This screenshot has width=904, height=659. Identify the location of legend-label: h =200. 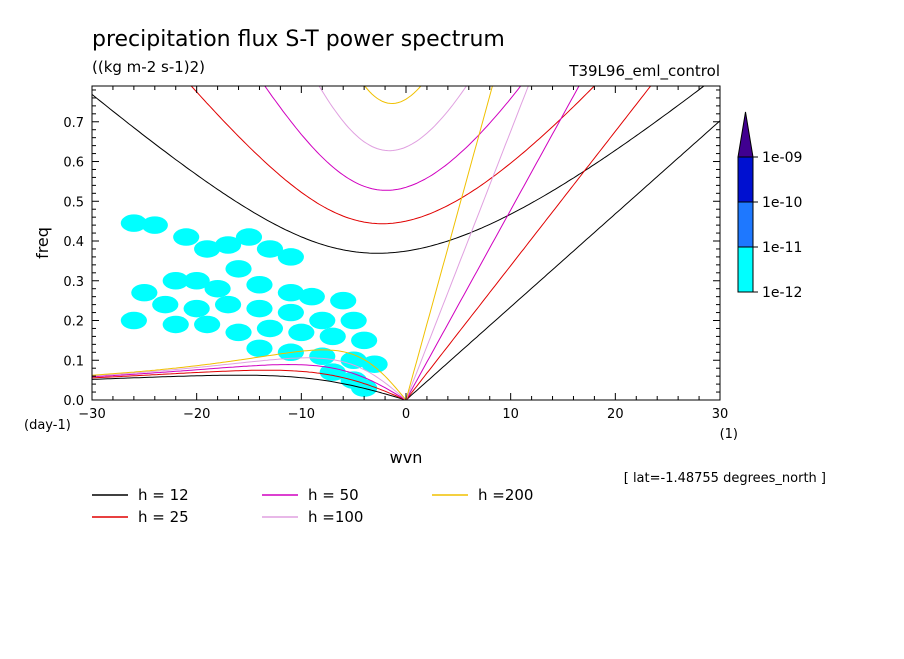
(505, 495).